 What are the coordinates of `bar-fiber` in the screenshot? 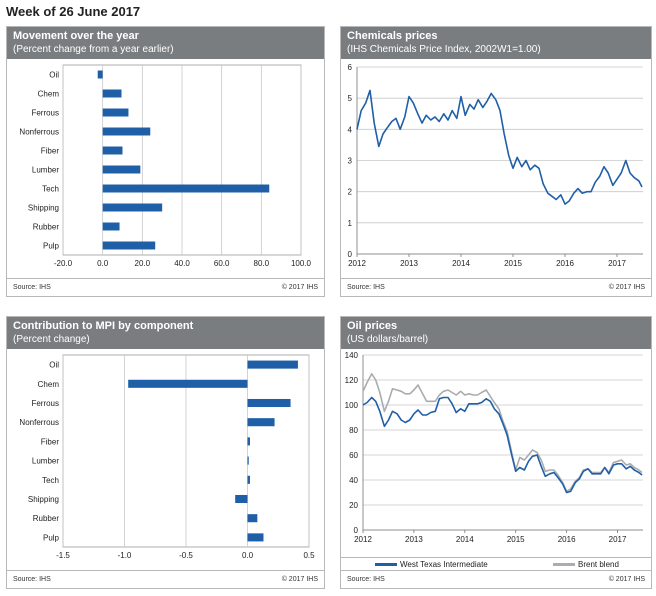 It's located at (248, 441).